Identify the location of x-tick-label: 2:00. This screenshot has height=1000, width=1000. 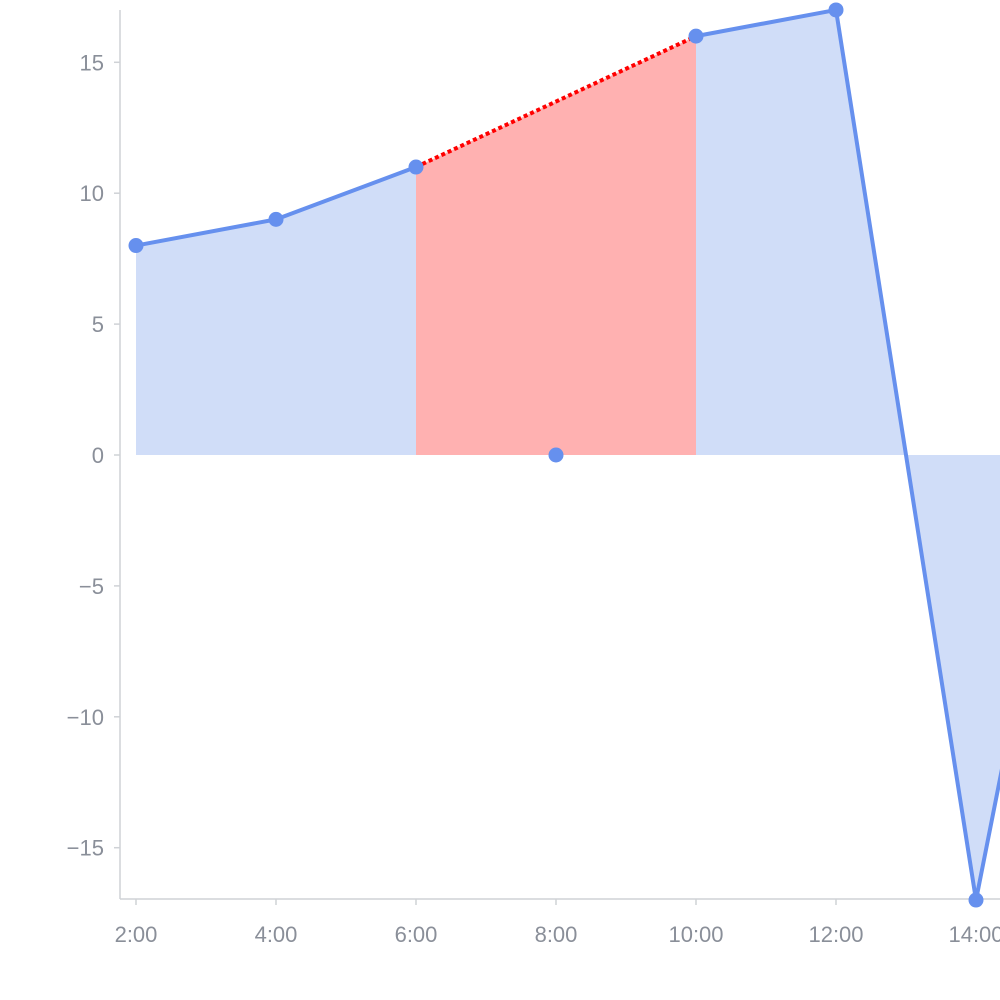
(136, 934).